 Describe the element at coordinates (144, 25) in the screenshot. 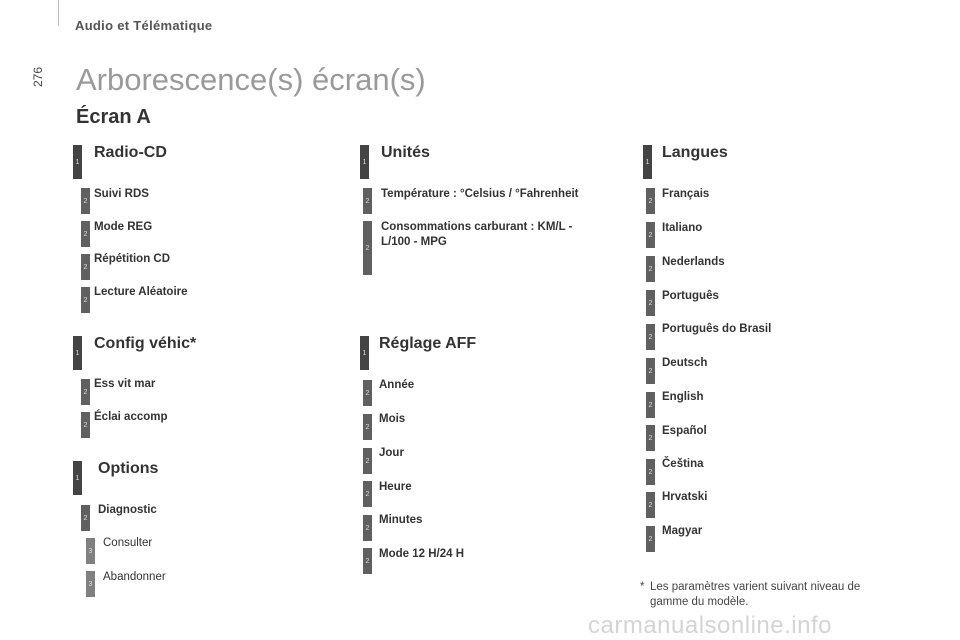

I see `section-header: Audio et Télématique` at that location.